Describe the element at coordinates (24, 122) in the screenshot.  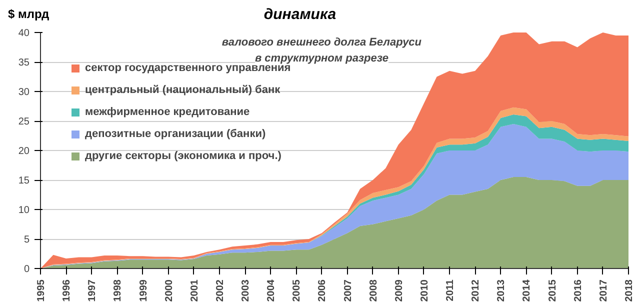
I see `y-tick-label: 25` at that location.